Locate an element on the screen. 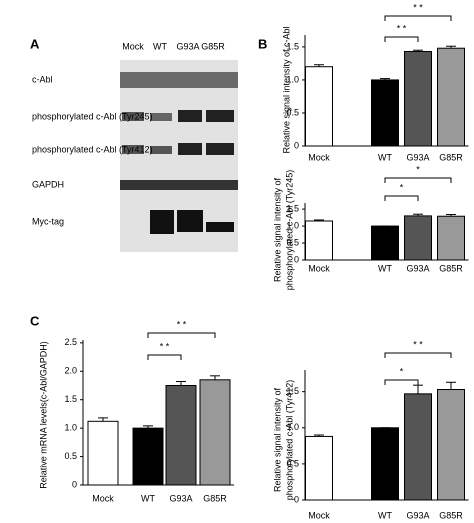  panel-label: A is located at coordinates (35, 43).